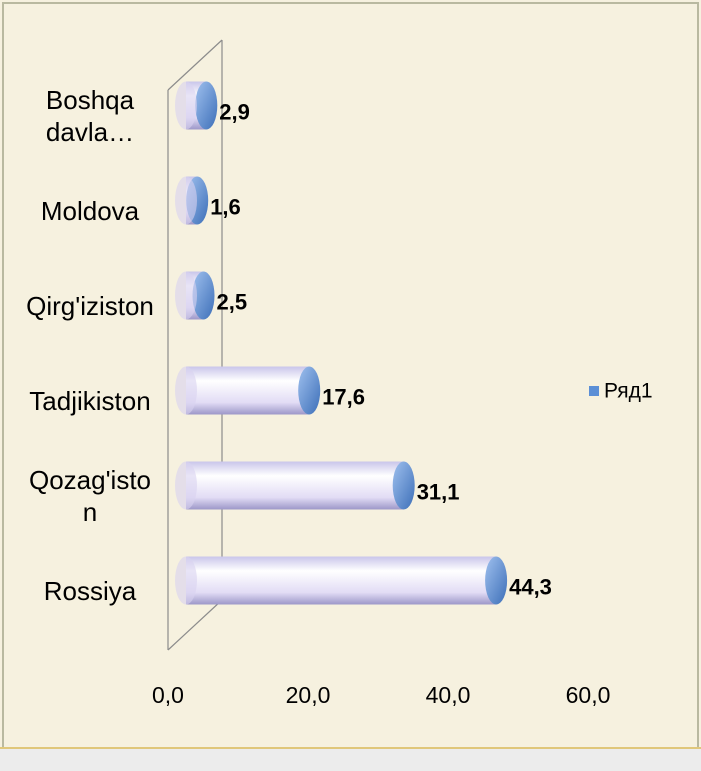 The width and height of the screenshot is (701, 771). What do you see at coordinates (234, 111) in the screenshot?
I see `value-label: 2,9` at bounding box center [234, 111].